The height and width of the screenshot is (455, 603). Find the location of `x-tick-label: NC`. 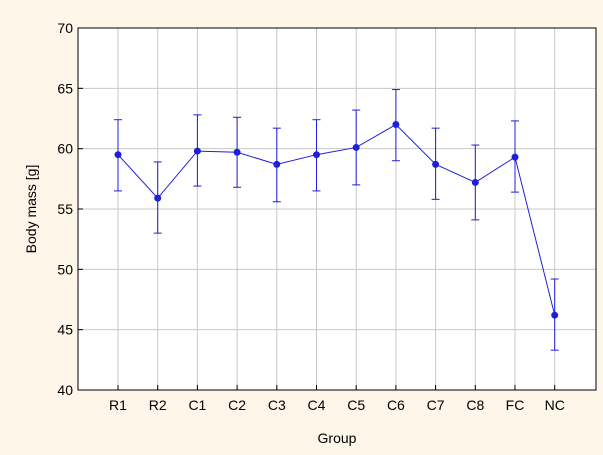

x-tick-label: NC is located at coordinates (555, 405).